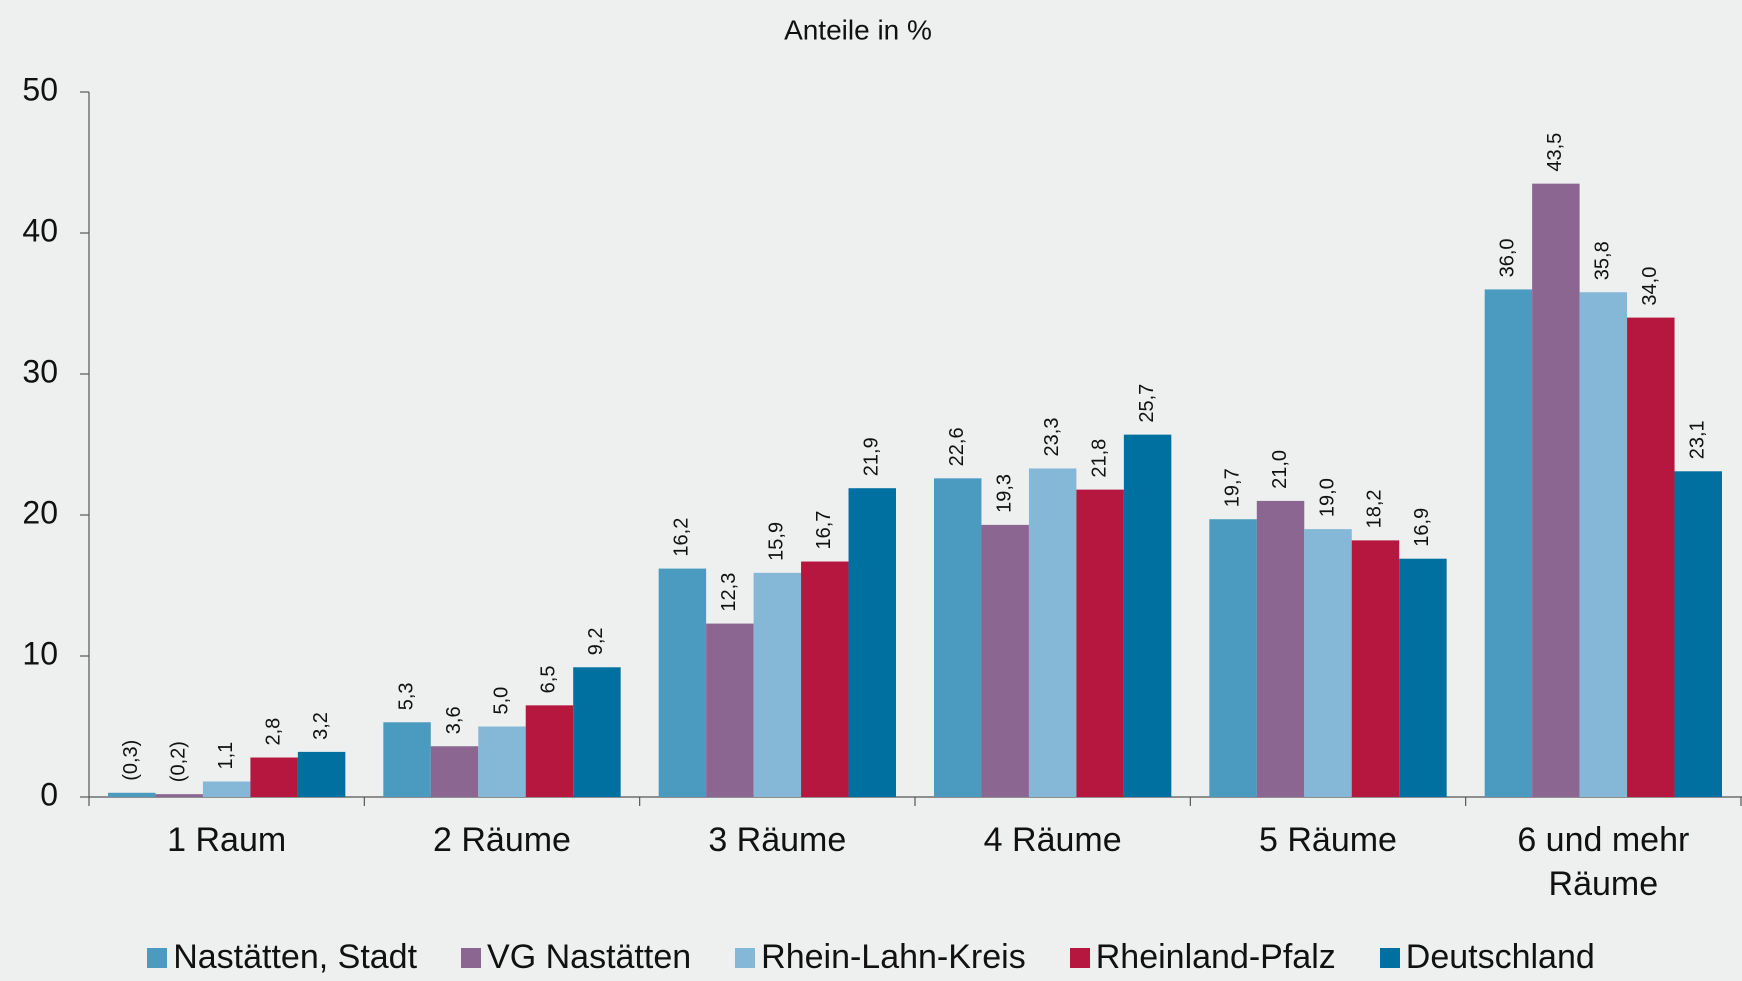 The height and width of the screenshot is (981, 1742). Describe the element at coordinates (729, 592) in the screenshot. I see `value-label: 12,3` at that location.